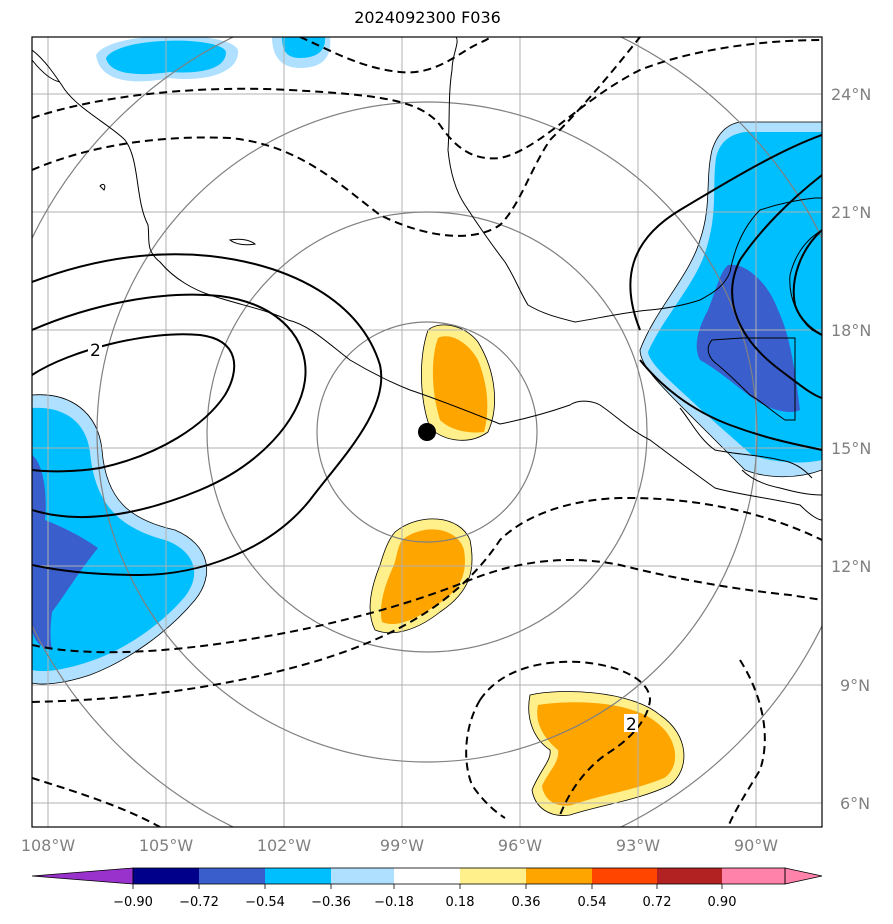 This screenshot has height=924, width=893. I want to click on lon-label: 108°W, so click(48, 845).